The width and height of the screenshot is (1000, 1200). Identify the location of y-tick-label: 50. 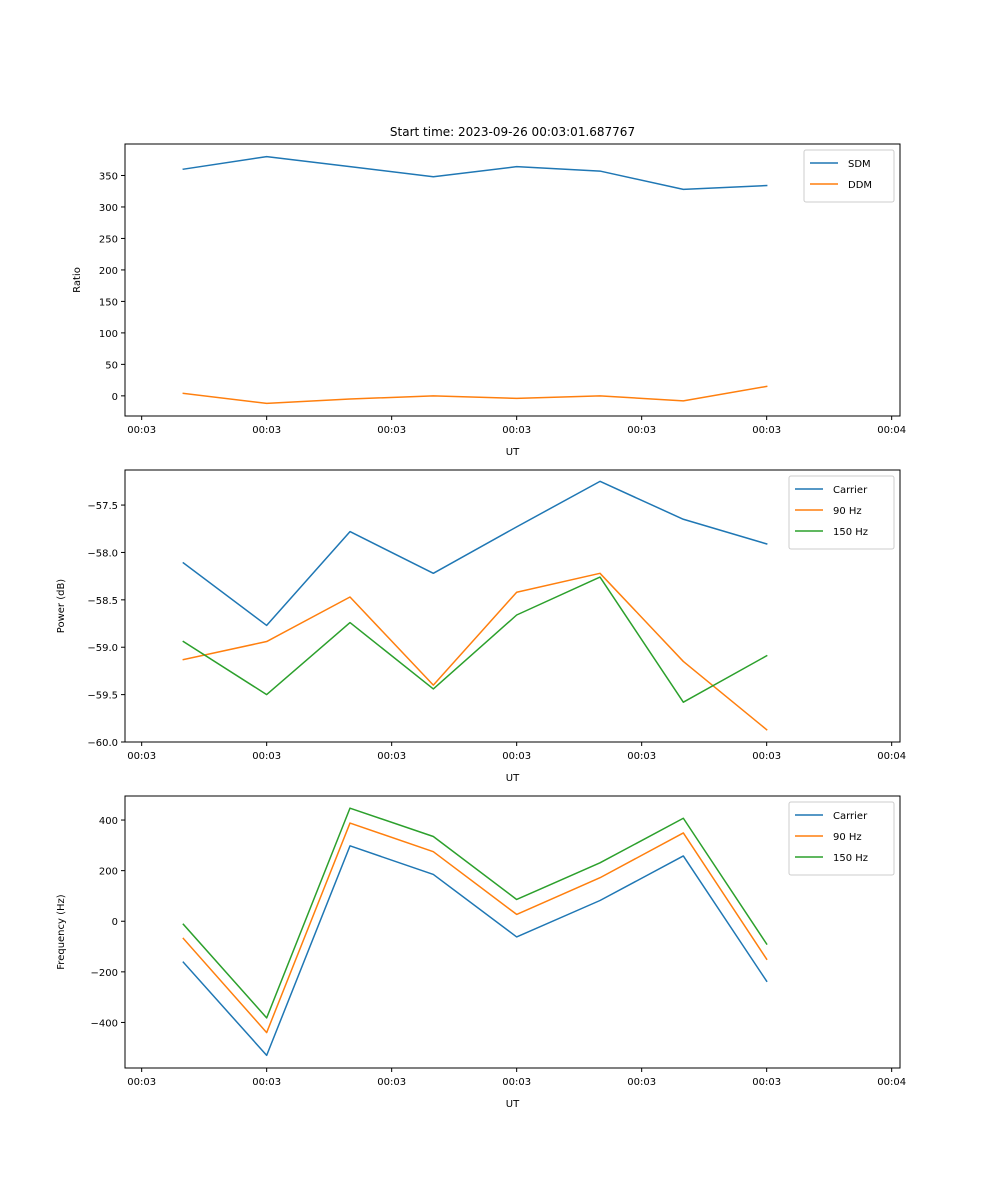
(111, 365).